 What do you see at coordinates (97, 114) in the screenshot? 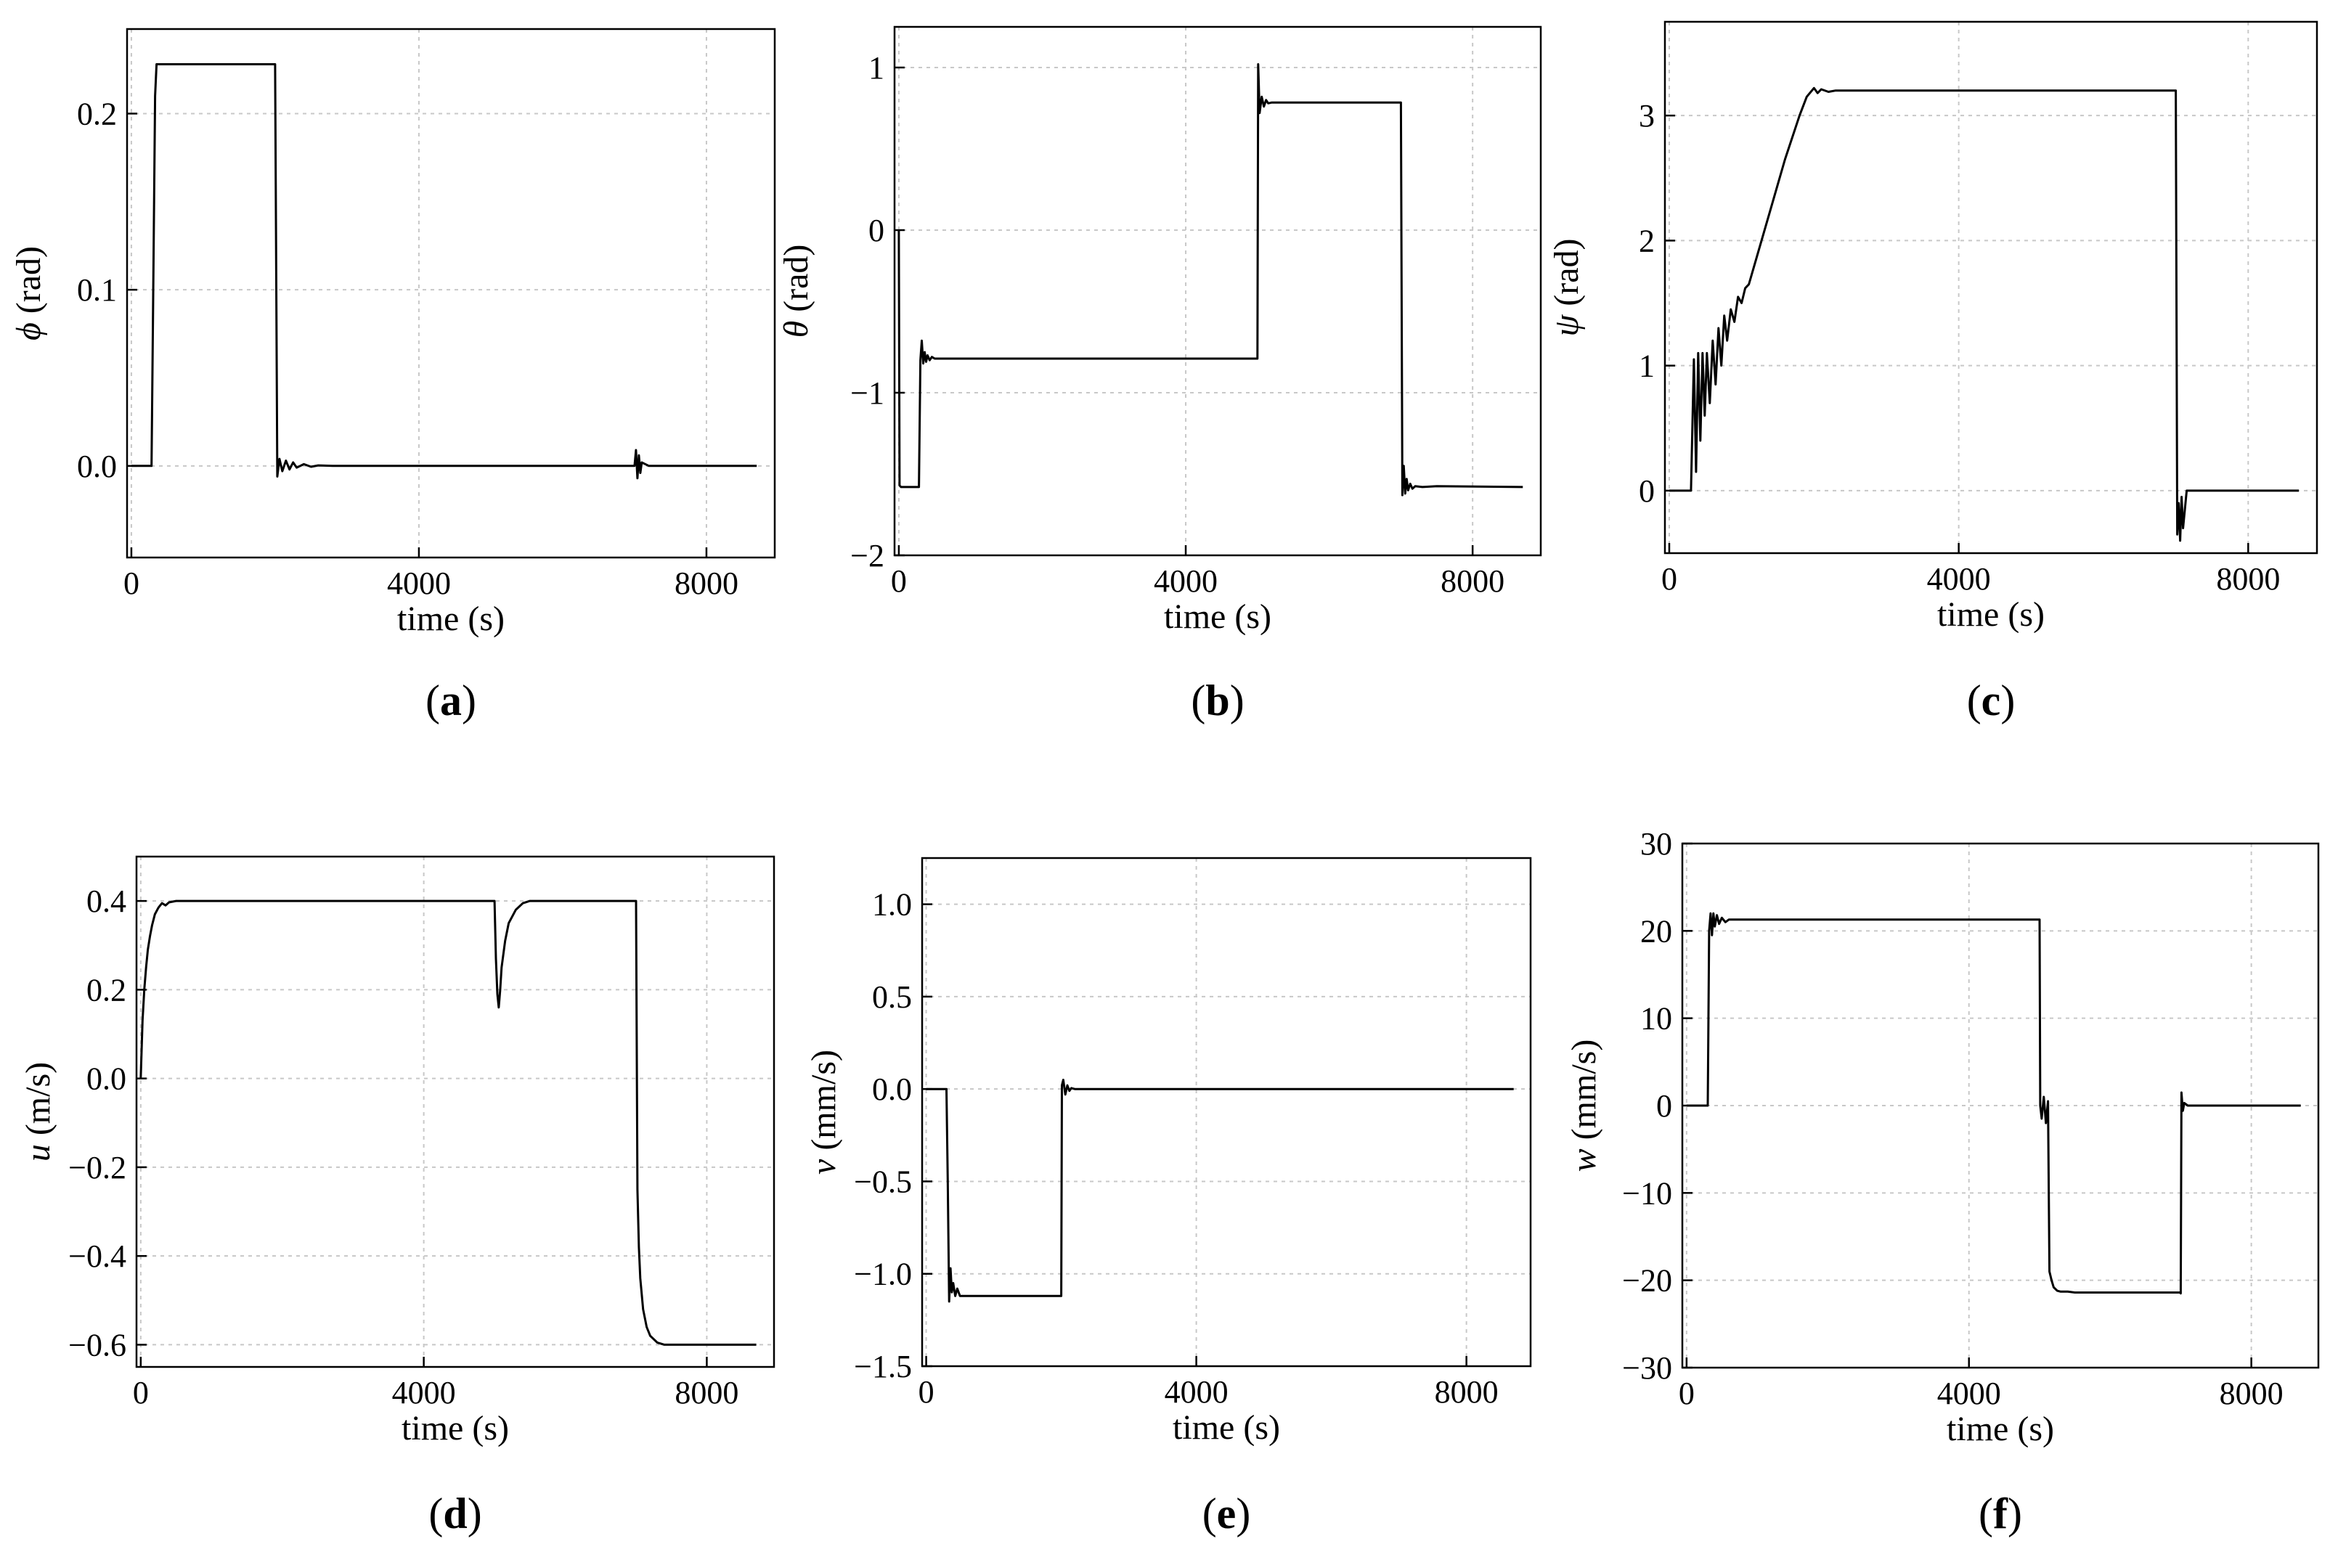
I see `panel-a-y-tick-label: 0.2` at bounding box center [97, 114].